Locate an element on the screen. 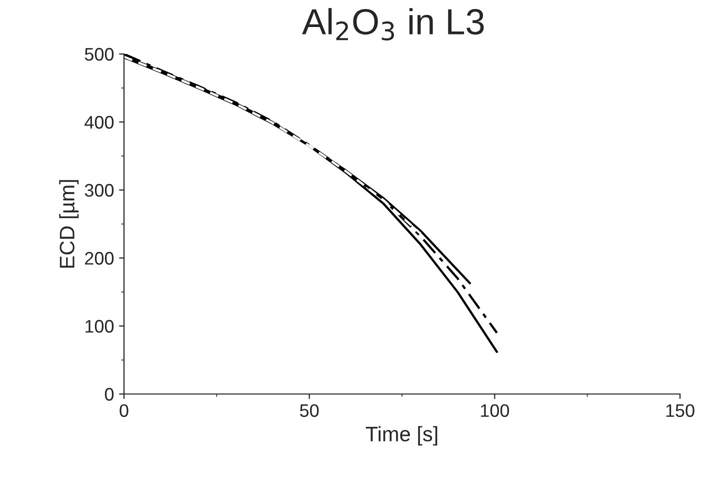 The image size is (703, 492). x-tick-label: 50 is located at coordinates (309, 410).